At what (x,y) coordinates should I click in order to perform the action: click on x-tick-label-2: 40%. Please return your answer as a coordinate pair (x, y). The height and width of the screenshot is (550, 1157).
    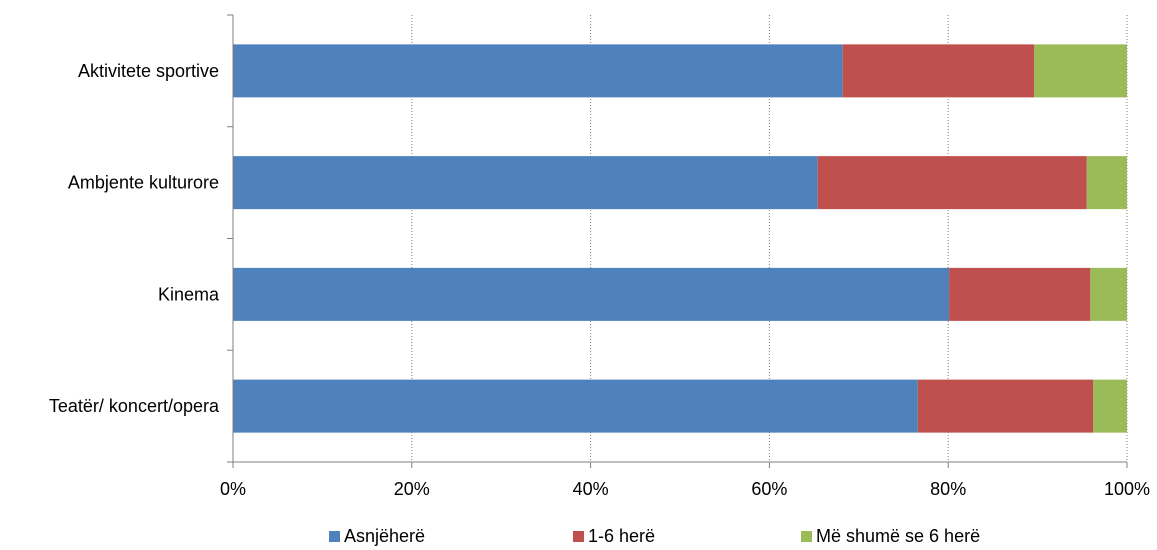
    Looking at the image, I should click on (591, 489).